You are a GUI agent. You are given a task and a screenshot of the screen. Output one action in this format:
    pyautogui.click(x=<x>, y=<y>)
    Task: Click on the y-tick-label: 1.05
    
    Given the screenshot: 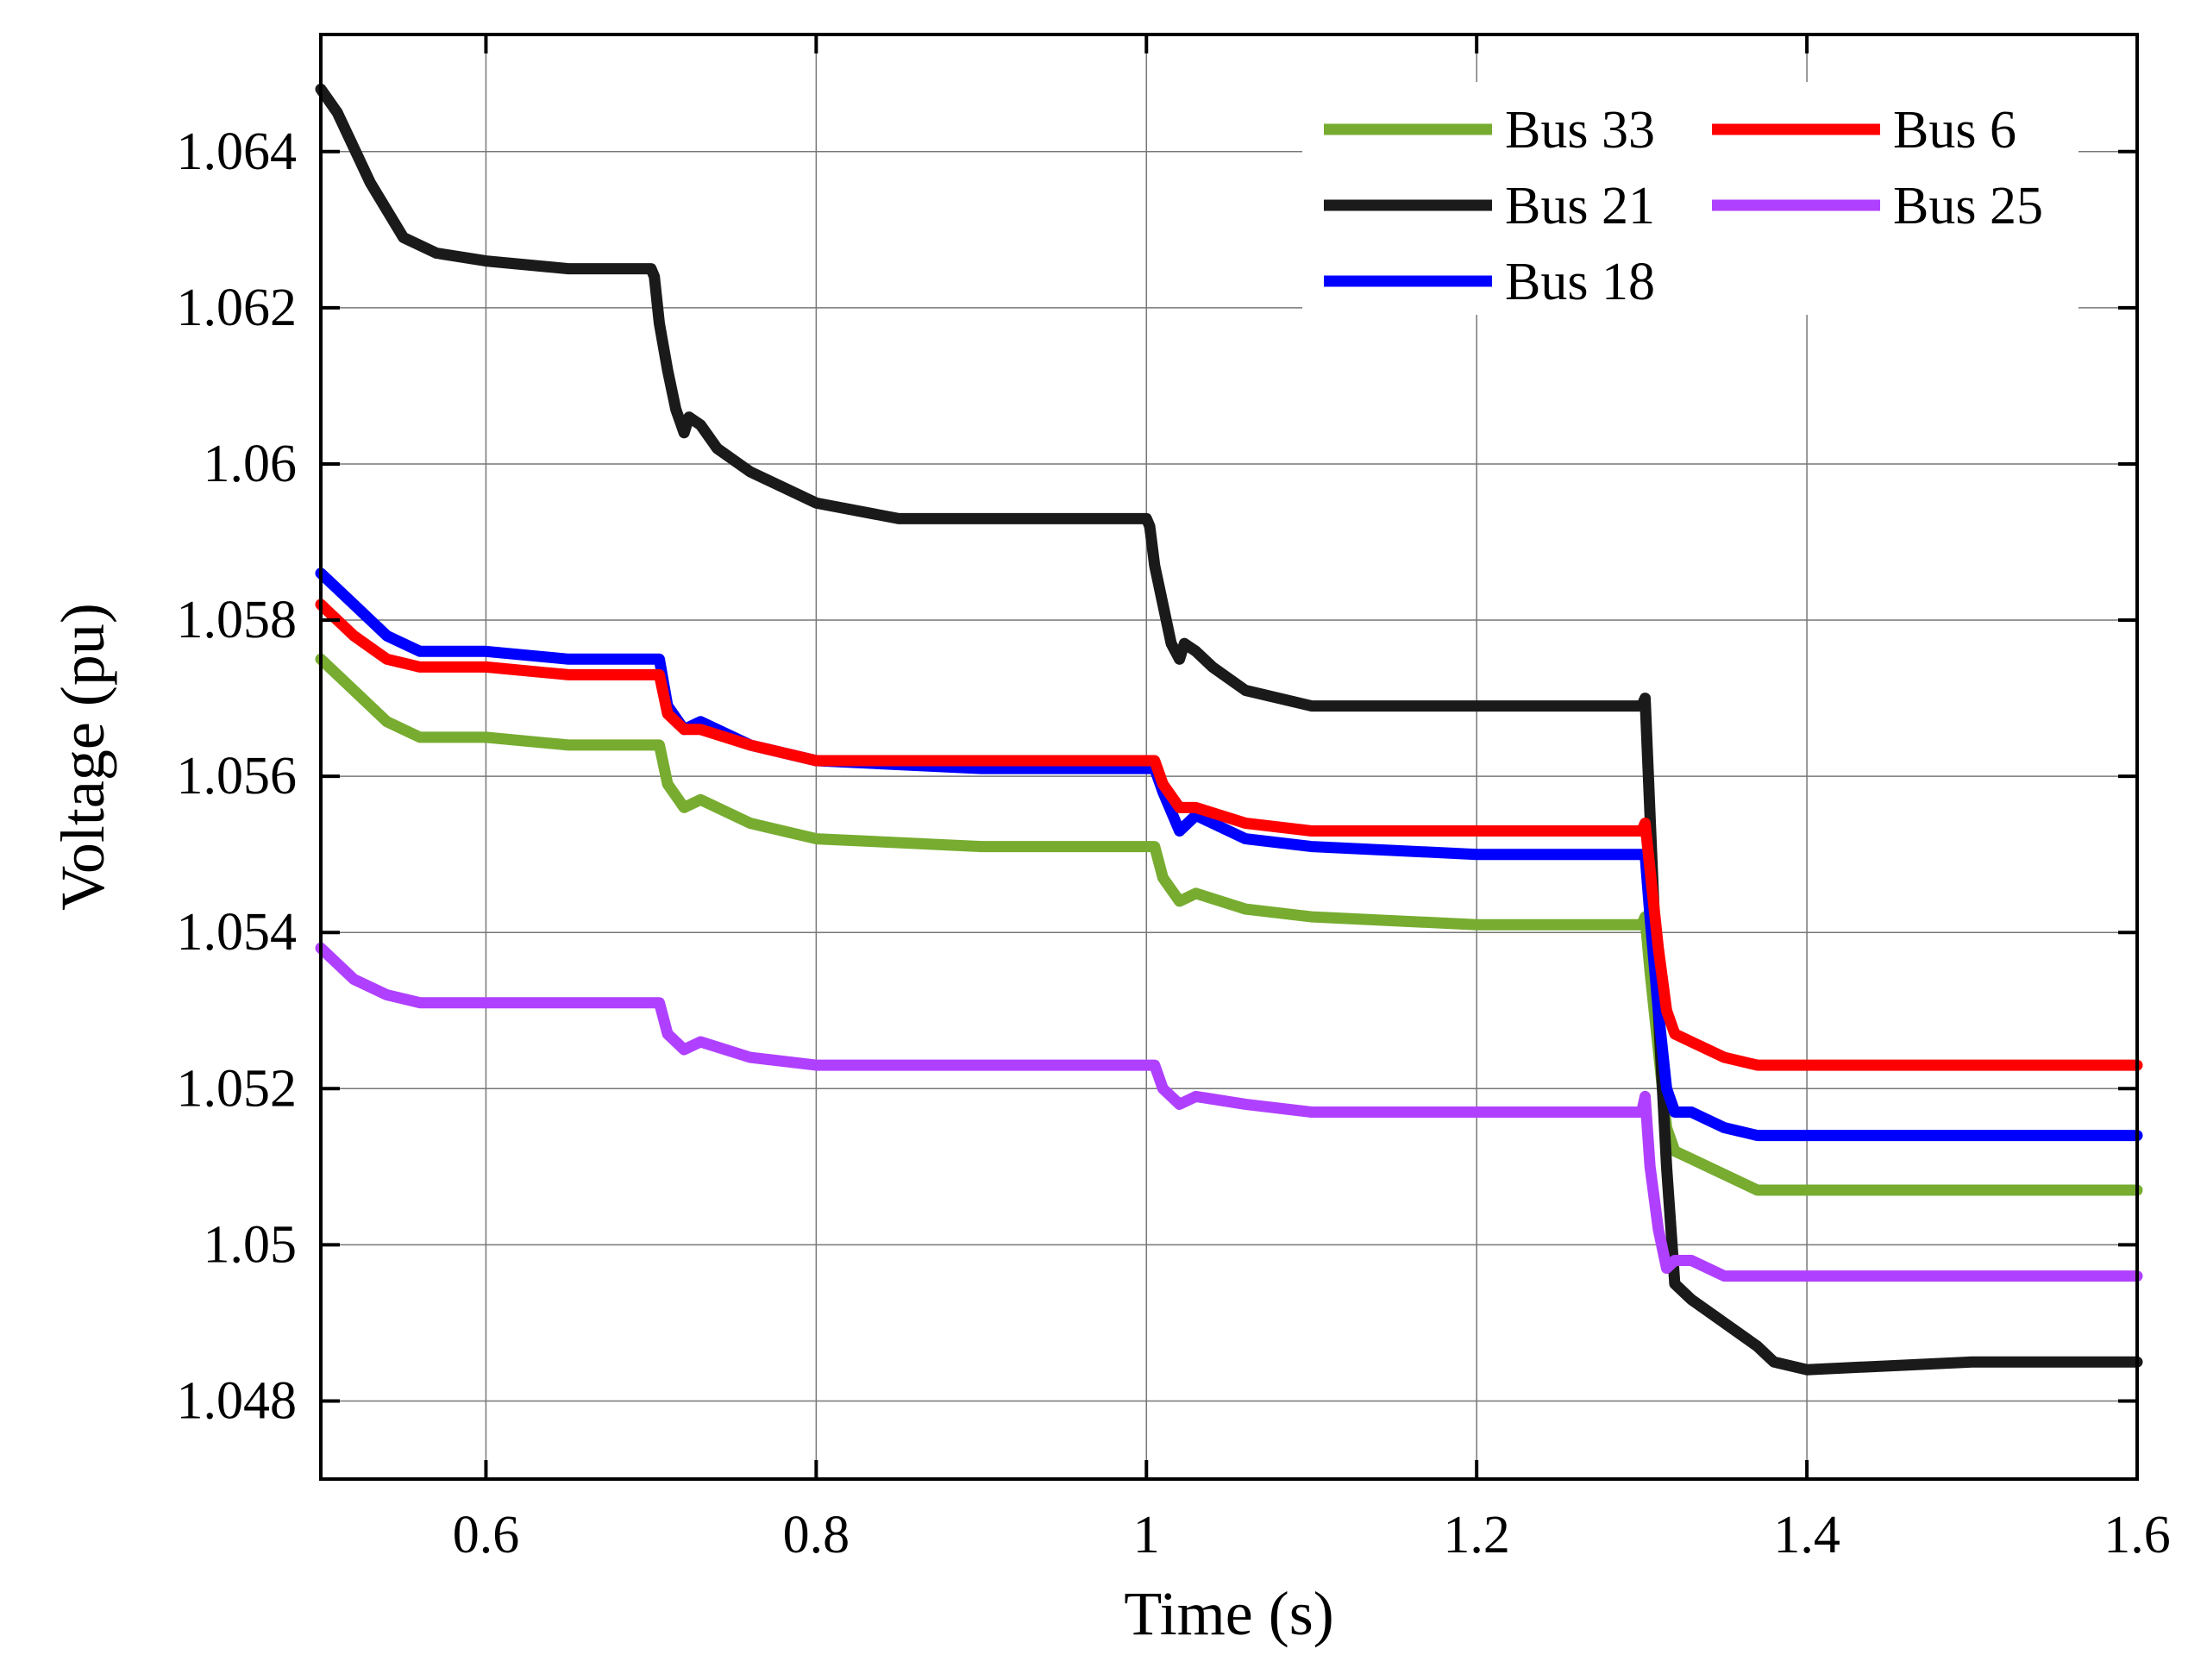 What is the action you would take?
    pyautogui.click(x=251, y=1244)
    